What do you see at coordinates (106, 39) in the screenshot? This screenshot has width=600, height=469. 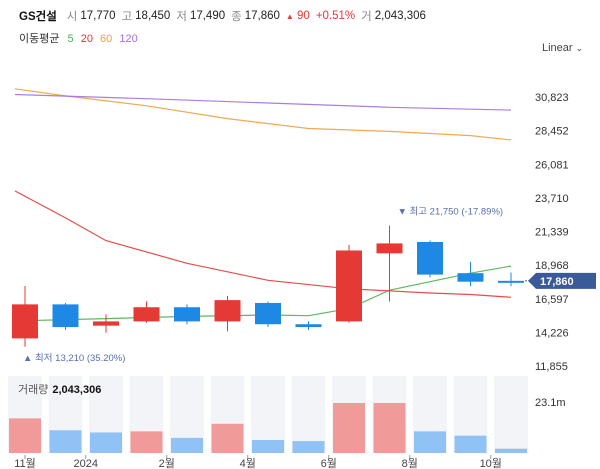 I see `ma-item-60: 60` at bounding box center [106, 39].